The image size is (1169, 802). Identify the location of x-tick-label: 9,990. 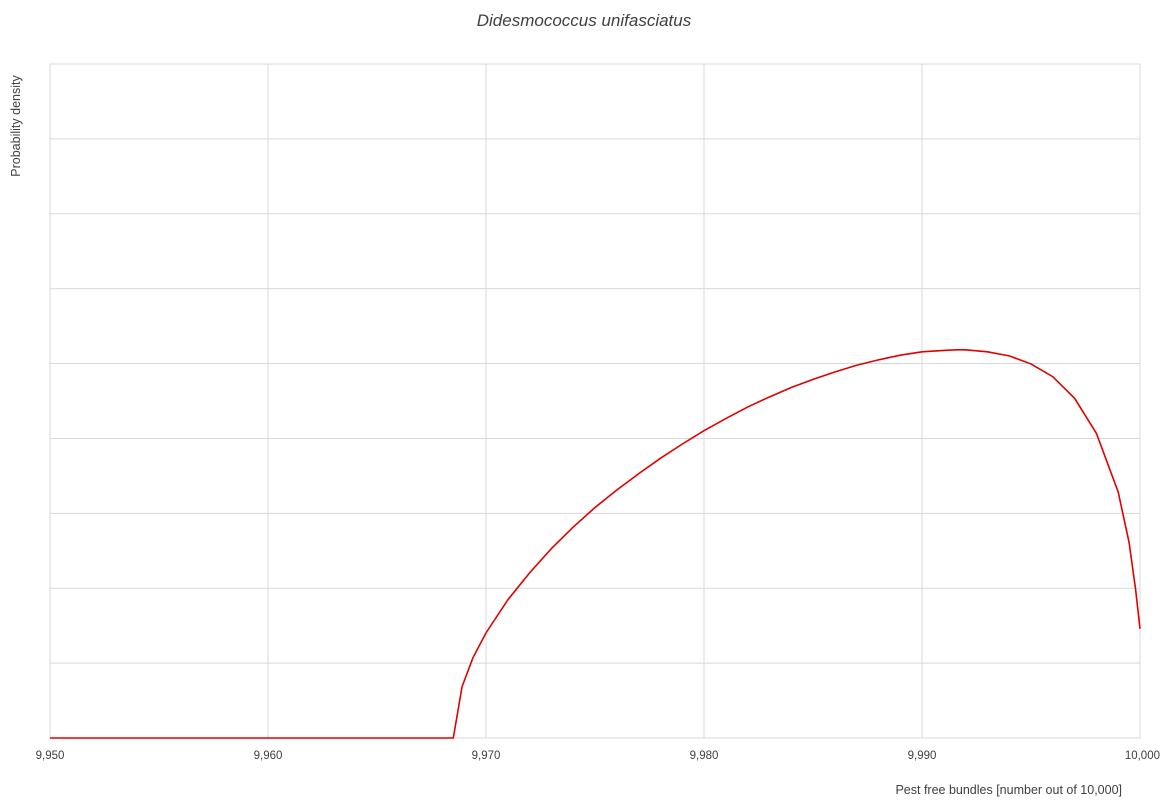
(922, 756).